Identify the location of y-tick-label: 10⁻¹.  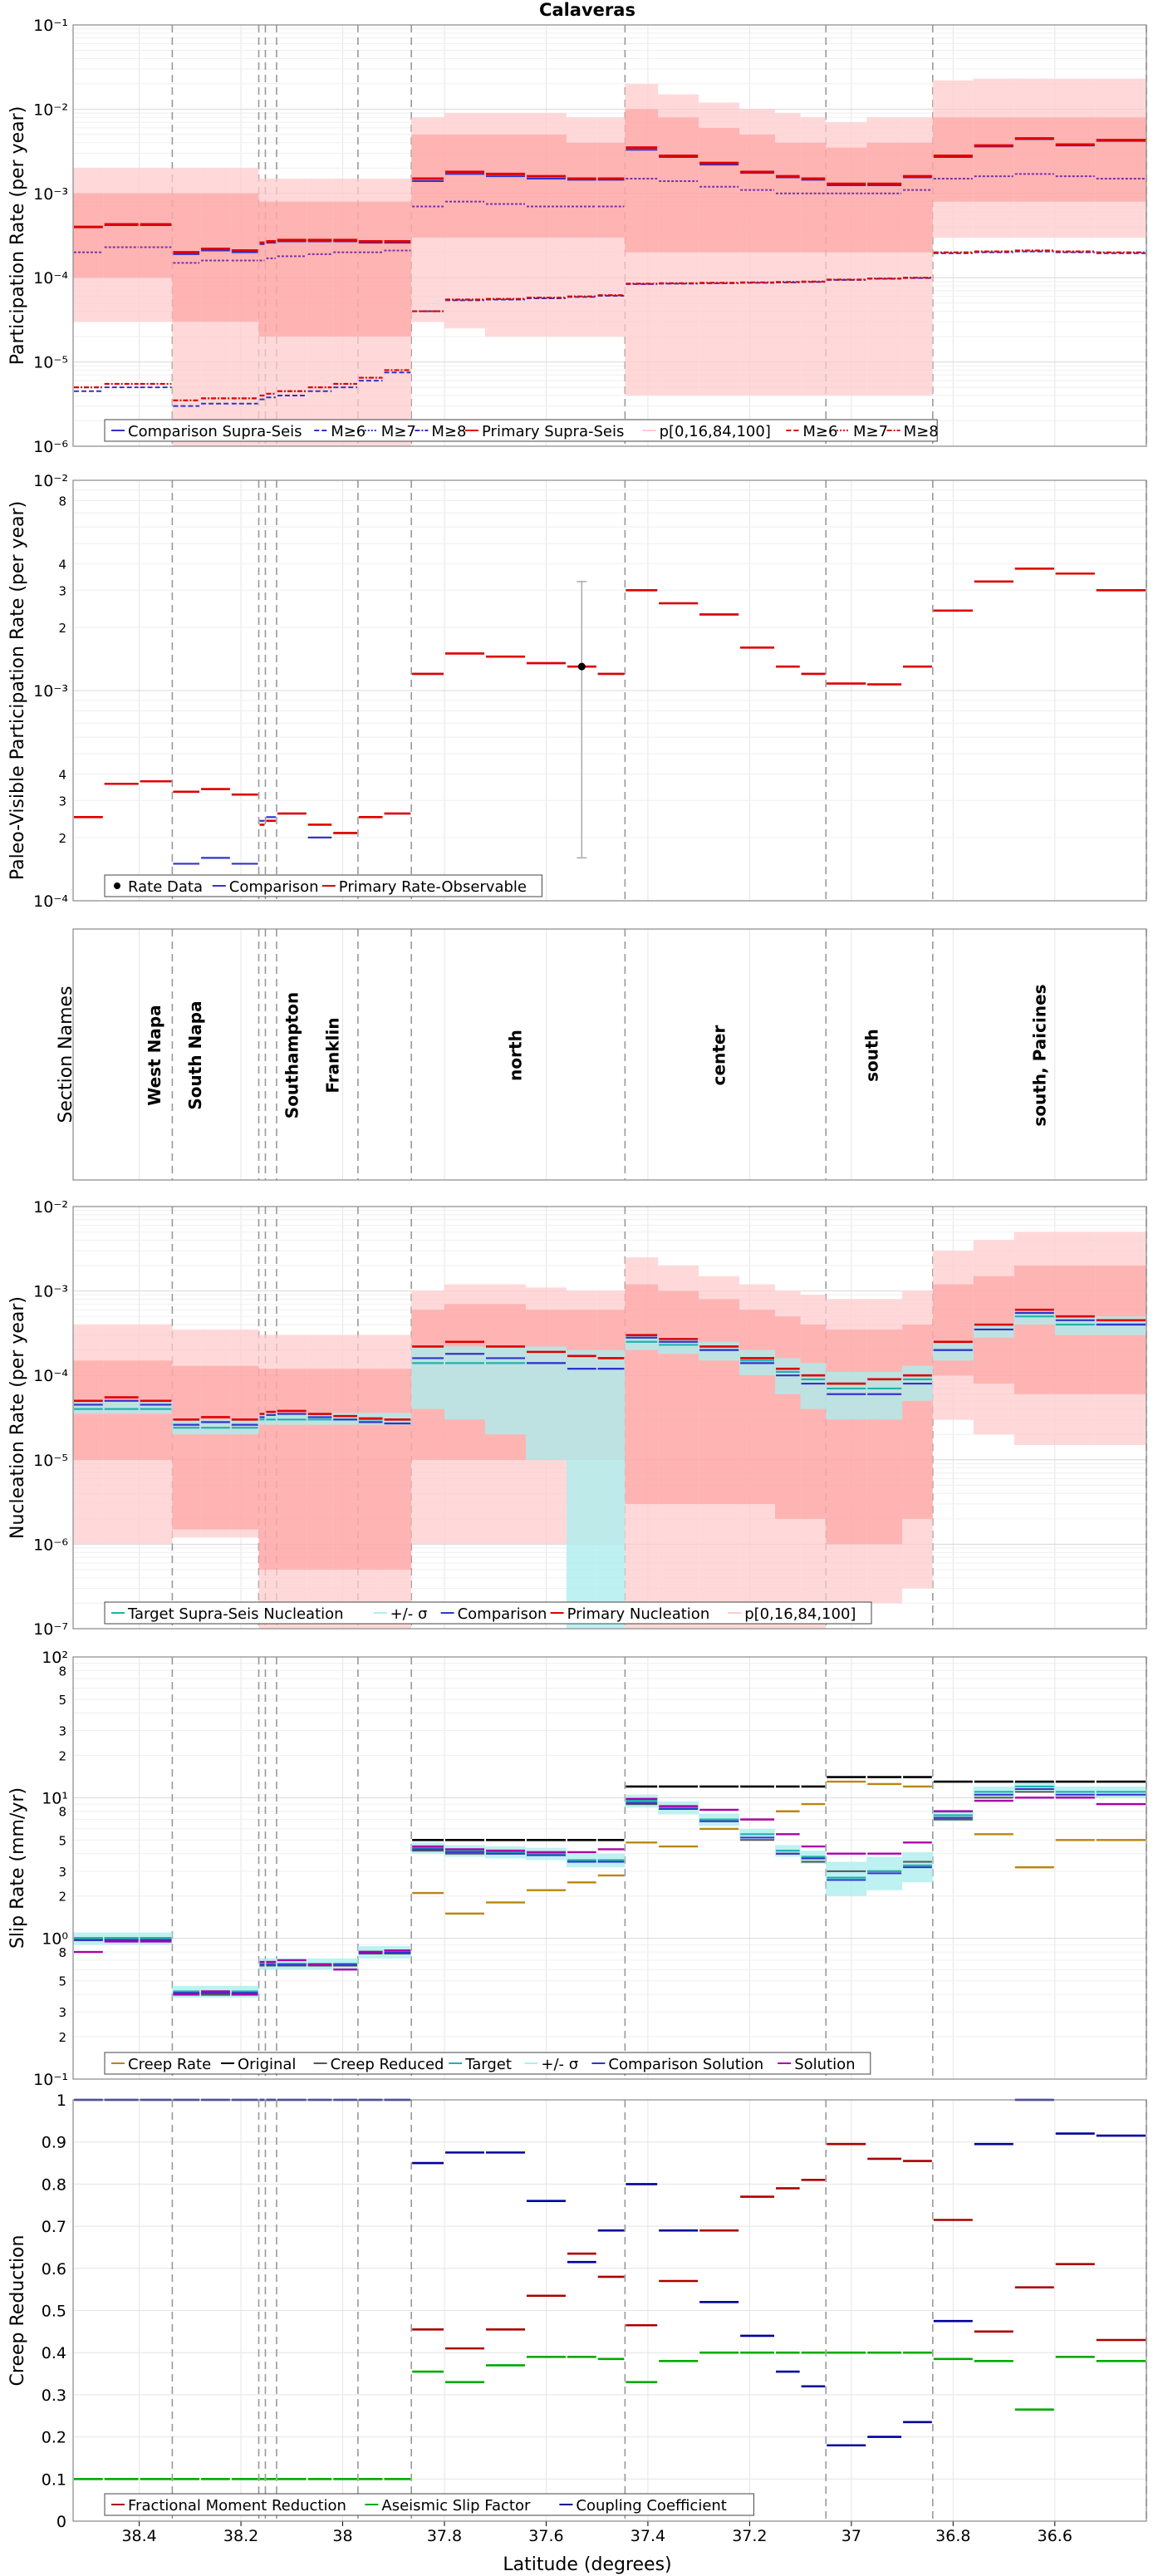
(50, 26).